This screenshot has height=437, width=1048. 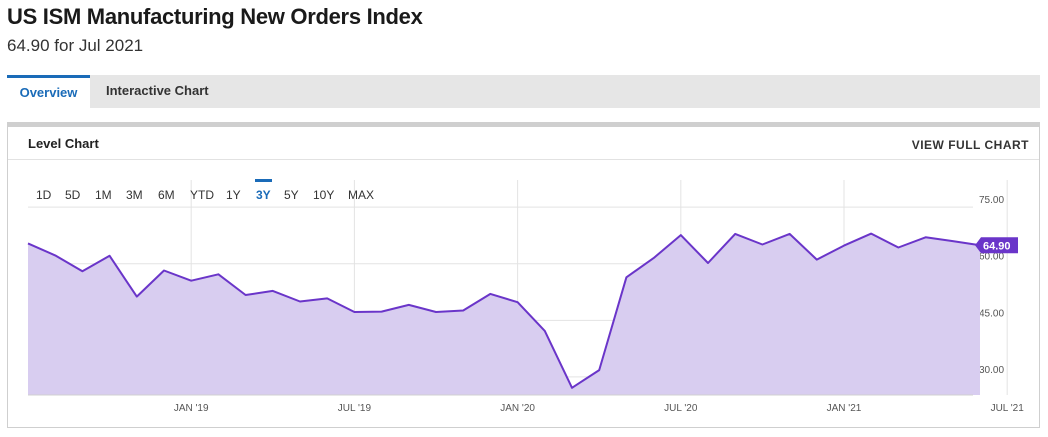 What do you see at coordinates (361, 195) in the screenshot?
I see `range-max: MAX` at bounding box center [361, 195].